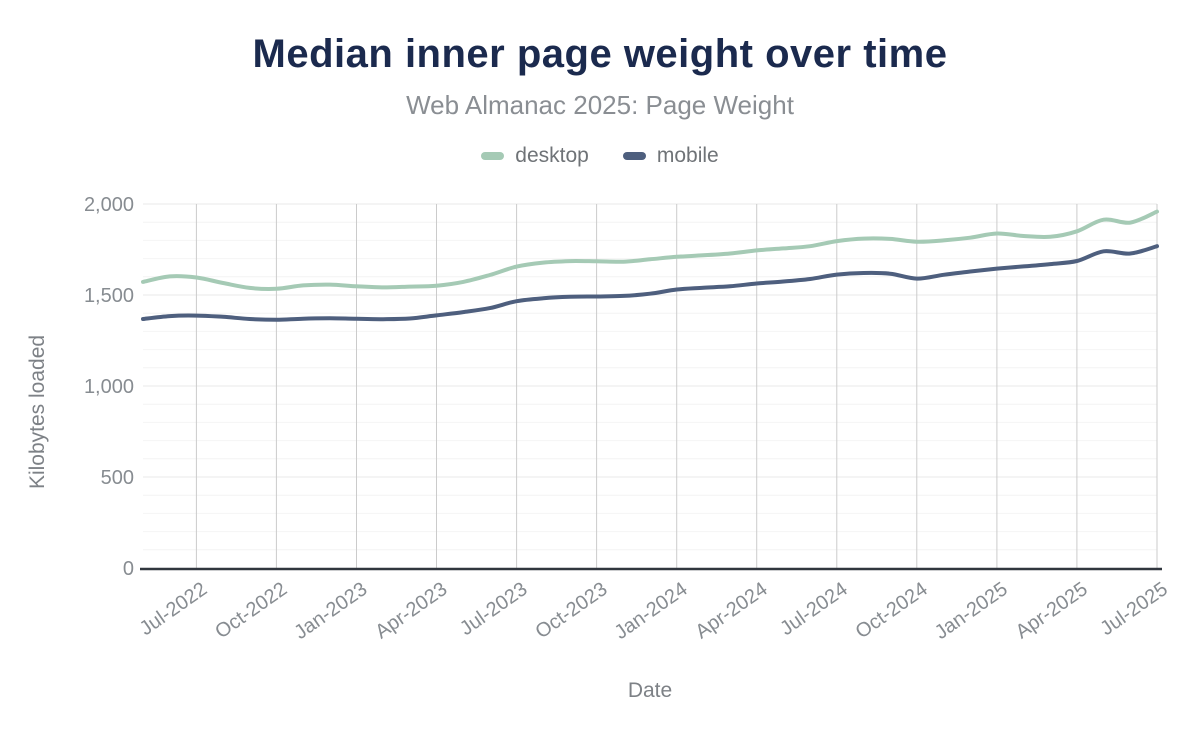 This screenshot has width=1200, height=742. I want to click on x-axis-title: Date, so click(650, 690).